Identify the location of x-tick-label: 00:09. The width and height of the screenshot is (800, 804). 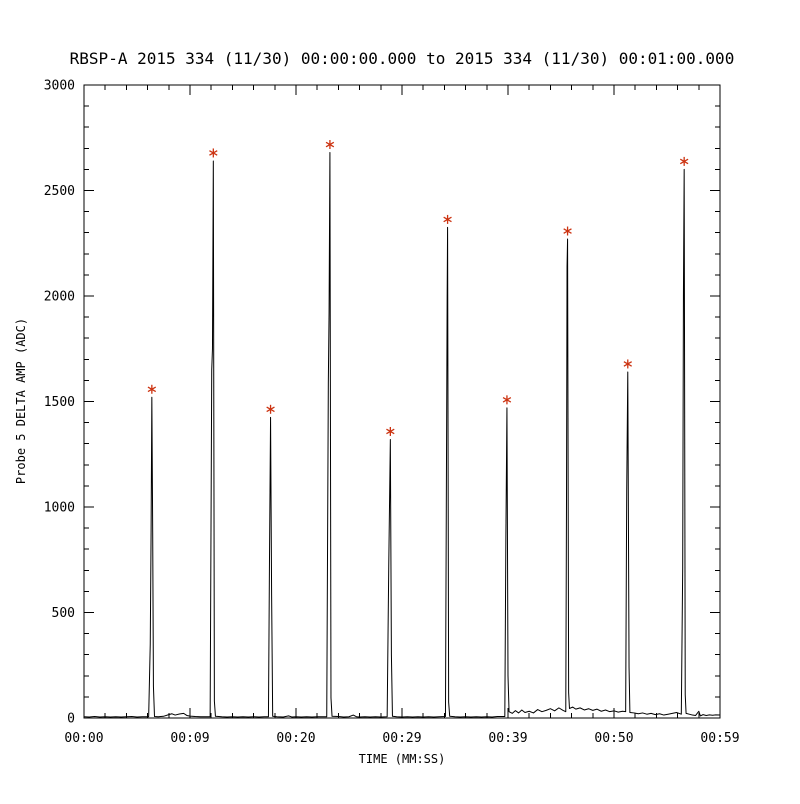
(189, 738).